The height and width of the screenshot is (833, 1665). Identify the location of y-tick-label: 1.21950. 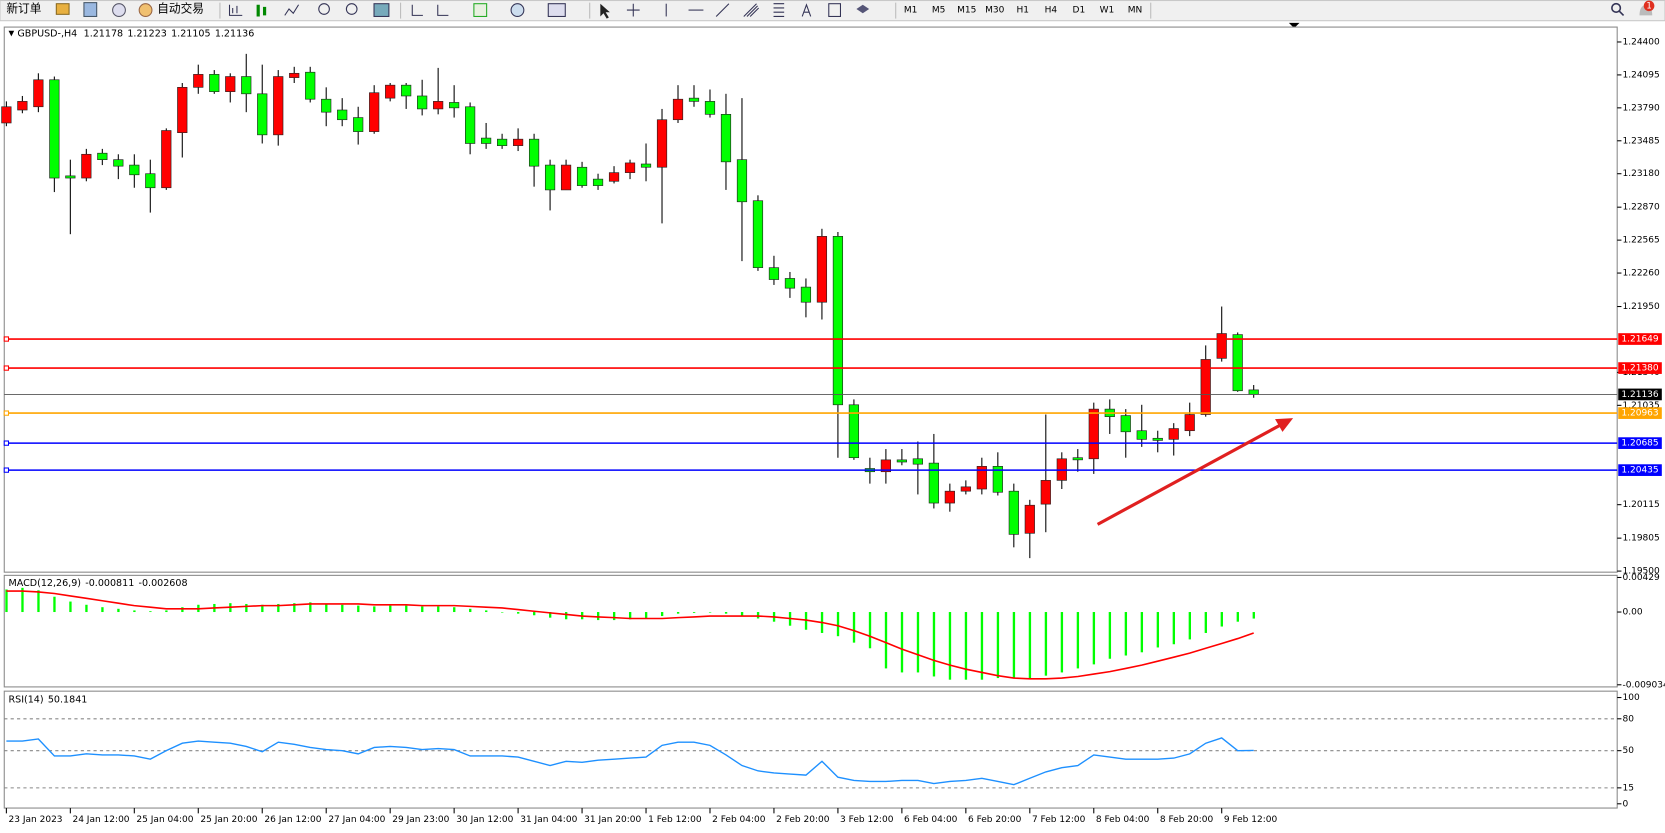
(1641, 307).